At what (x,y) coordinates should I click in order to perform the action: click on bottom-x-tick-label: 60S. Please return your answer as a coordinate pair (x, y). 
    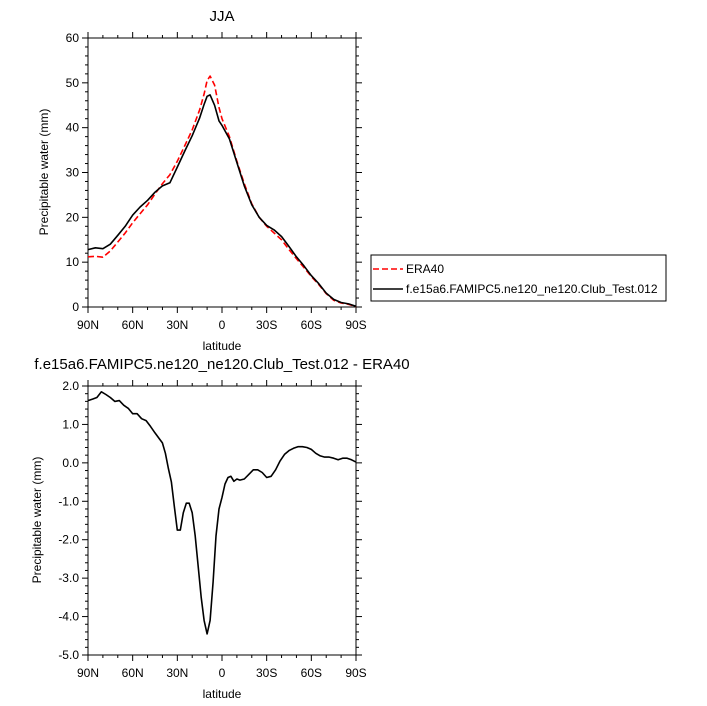
    Looking at the image, I should click on (311, 673).